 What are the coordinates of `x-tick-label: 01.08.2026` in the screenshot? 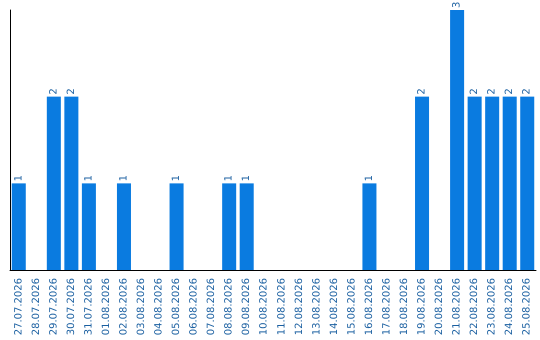 It's located at (106, 307).